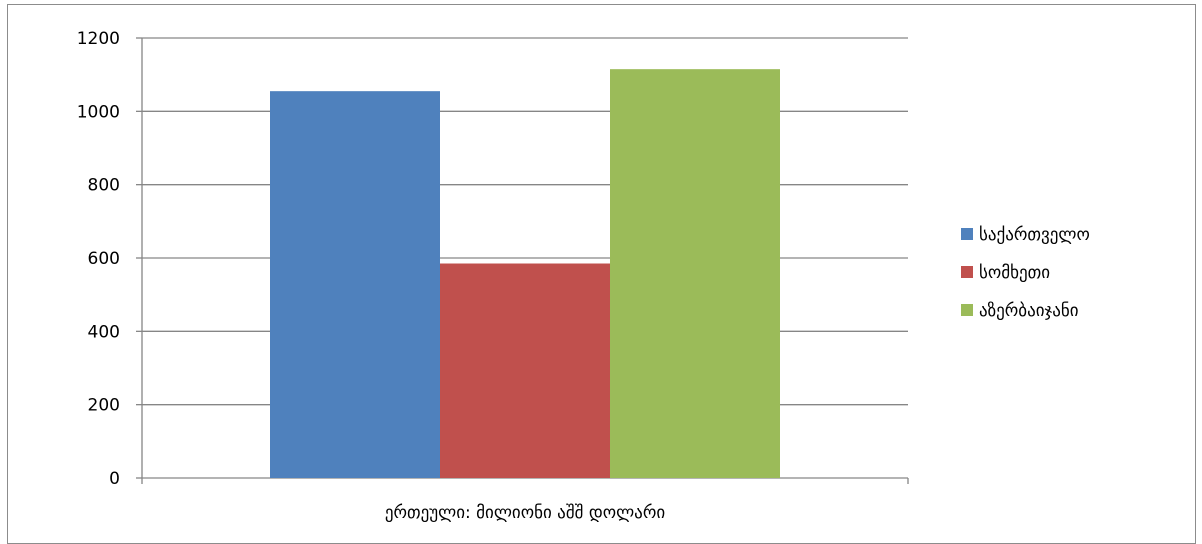 The width and height of the screenshot is (1202, 544). I want to click on y-tick-label: 400, so click(104, 332).